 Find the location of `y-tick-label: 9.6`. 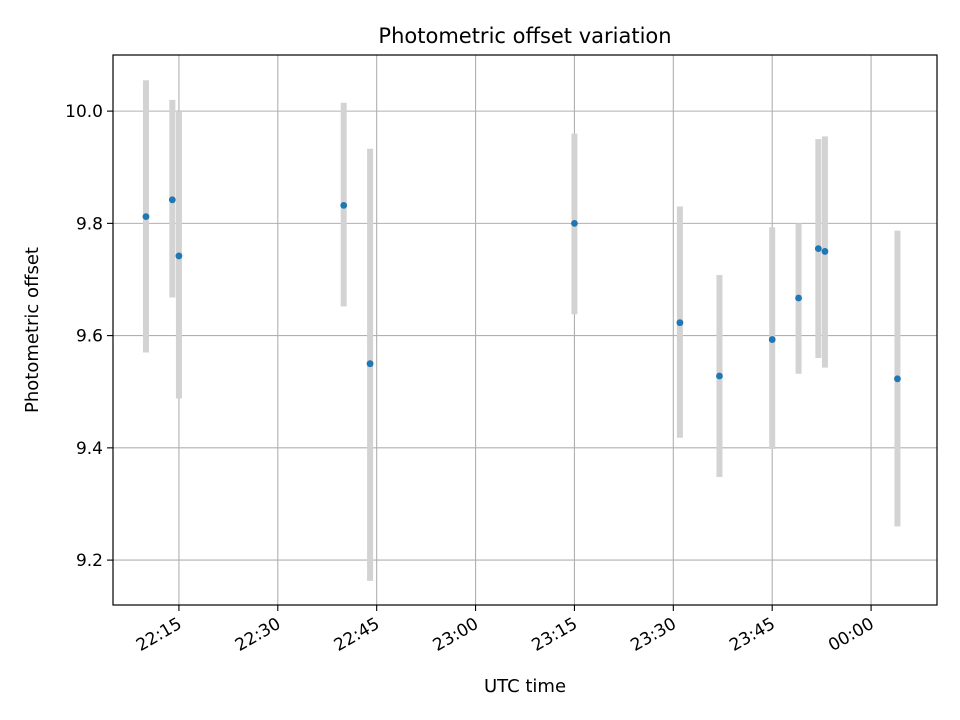

y-tick-label: 9.6 is located at coordinates (89, 337).